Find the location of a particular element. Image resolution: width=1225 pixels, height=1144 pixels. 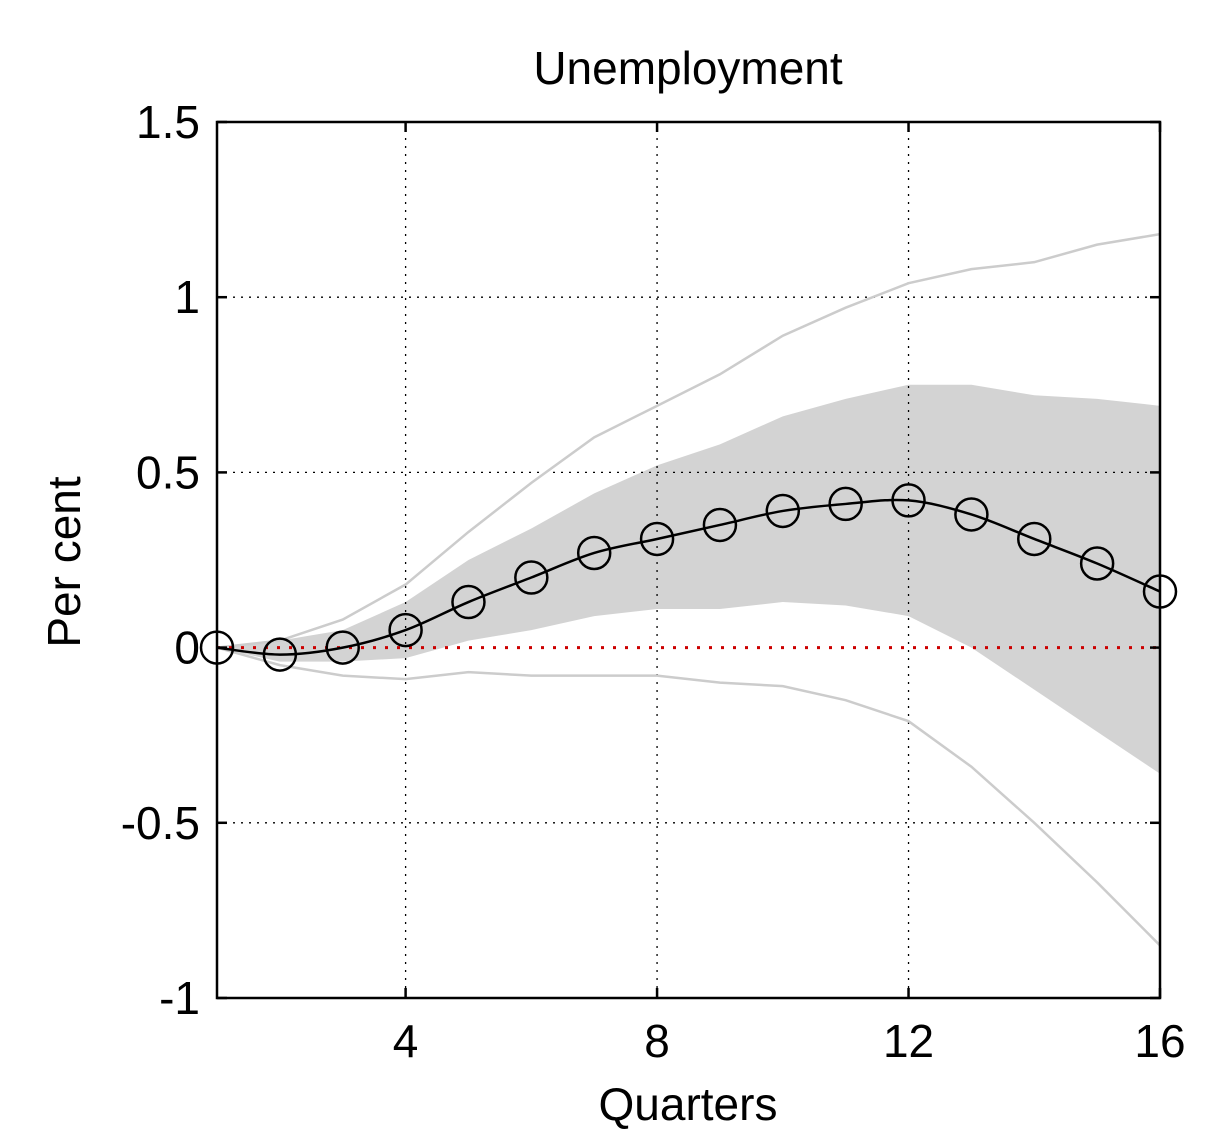

x-tick-label: 16 is located at coordinates (1159, 1041).